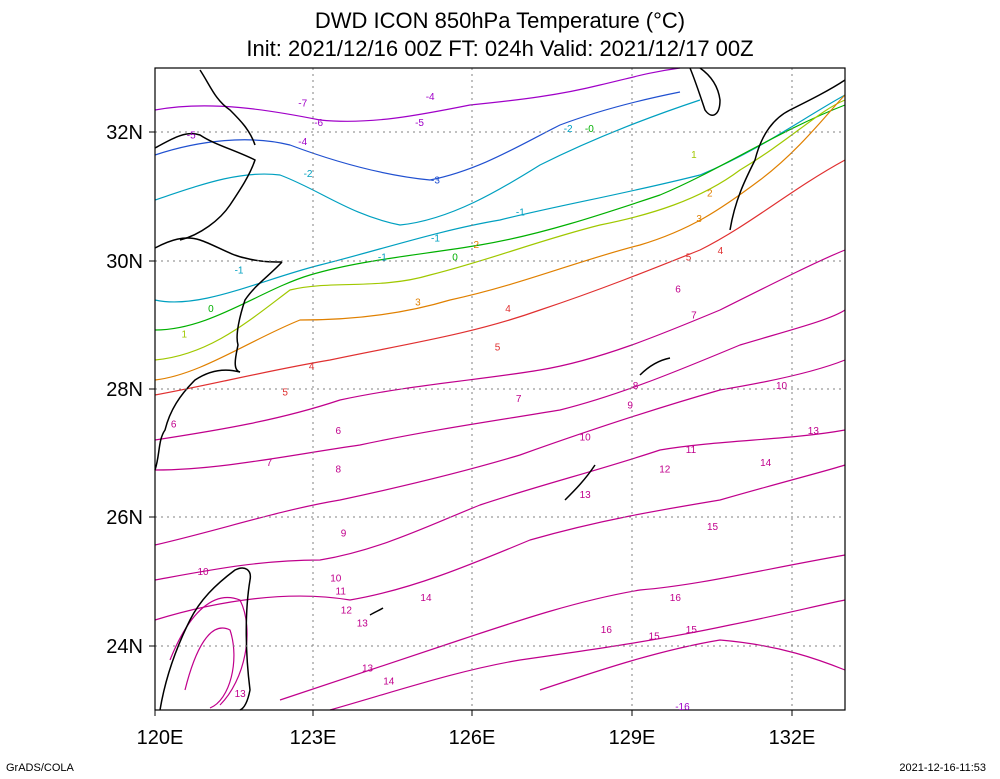 The height and width of the screenshot is (779, 1000). Describe the element at coordinates (124, 133) in the screenshot. I see `y-tick-label: 32N` at that location.